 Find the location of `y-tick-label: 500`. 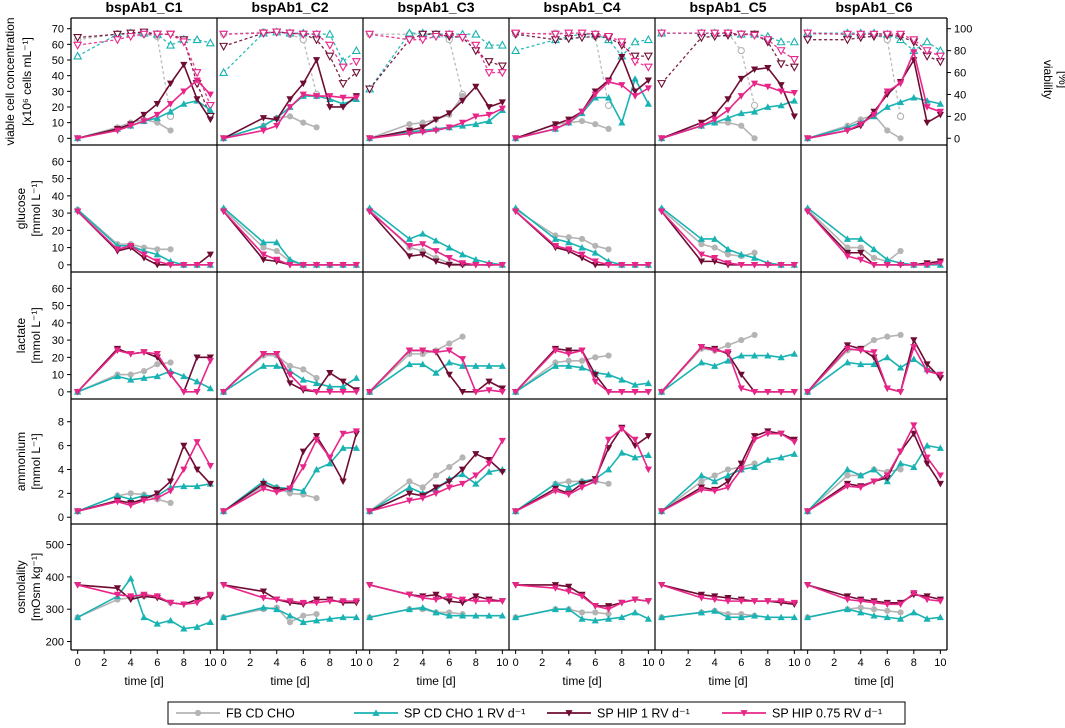

y-tick-label: 500 is located at coordinates (55, 546).